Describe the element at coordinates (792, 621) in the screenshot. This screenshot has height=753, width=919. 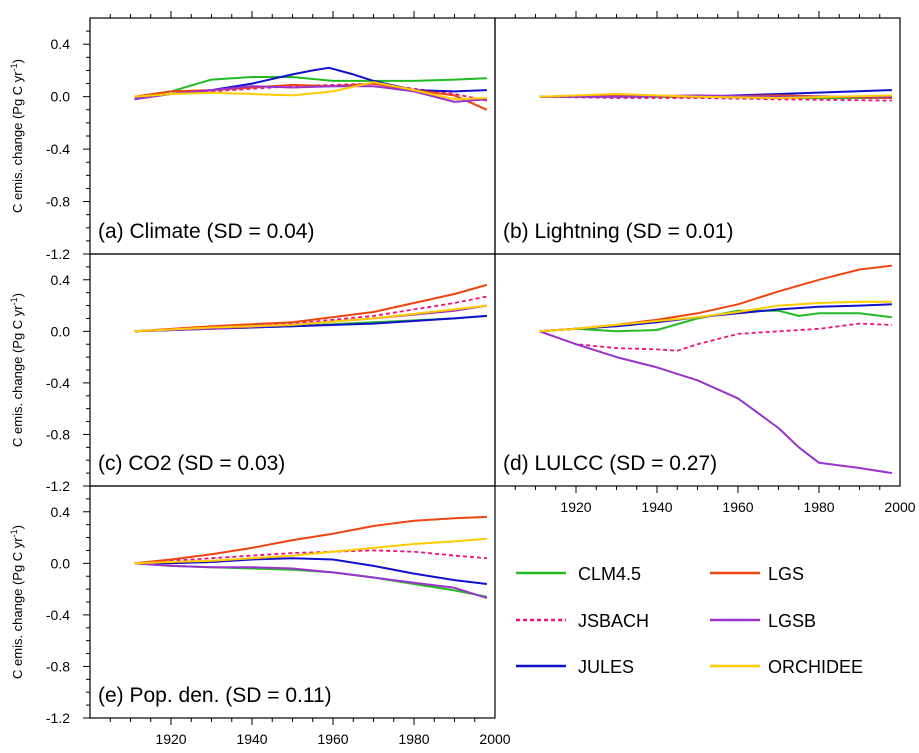
I see `legend-label: LGSB` at that location.